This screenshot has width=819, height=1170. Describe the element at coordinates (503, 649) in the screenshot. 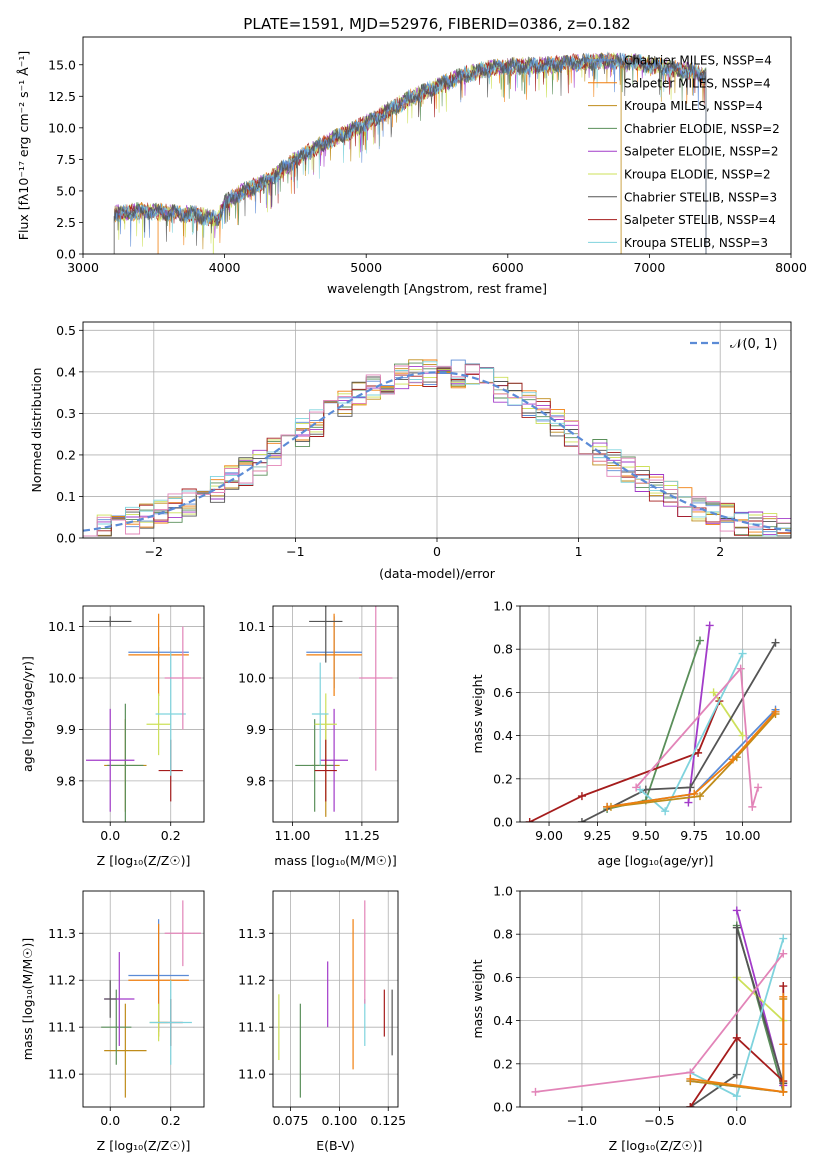

I see `weight_vs_age-ytick-label: 0.8` at that location.